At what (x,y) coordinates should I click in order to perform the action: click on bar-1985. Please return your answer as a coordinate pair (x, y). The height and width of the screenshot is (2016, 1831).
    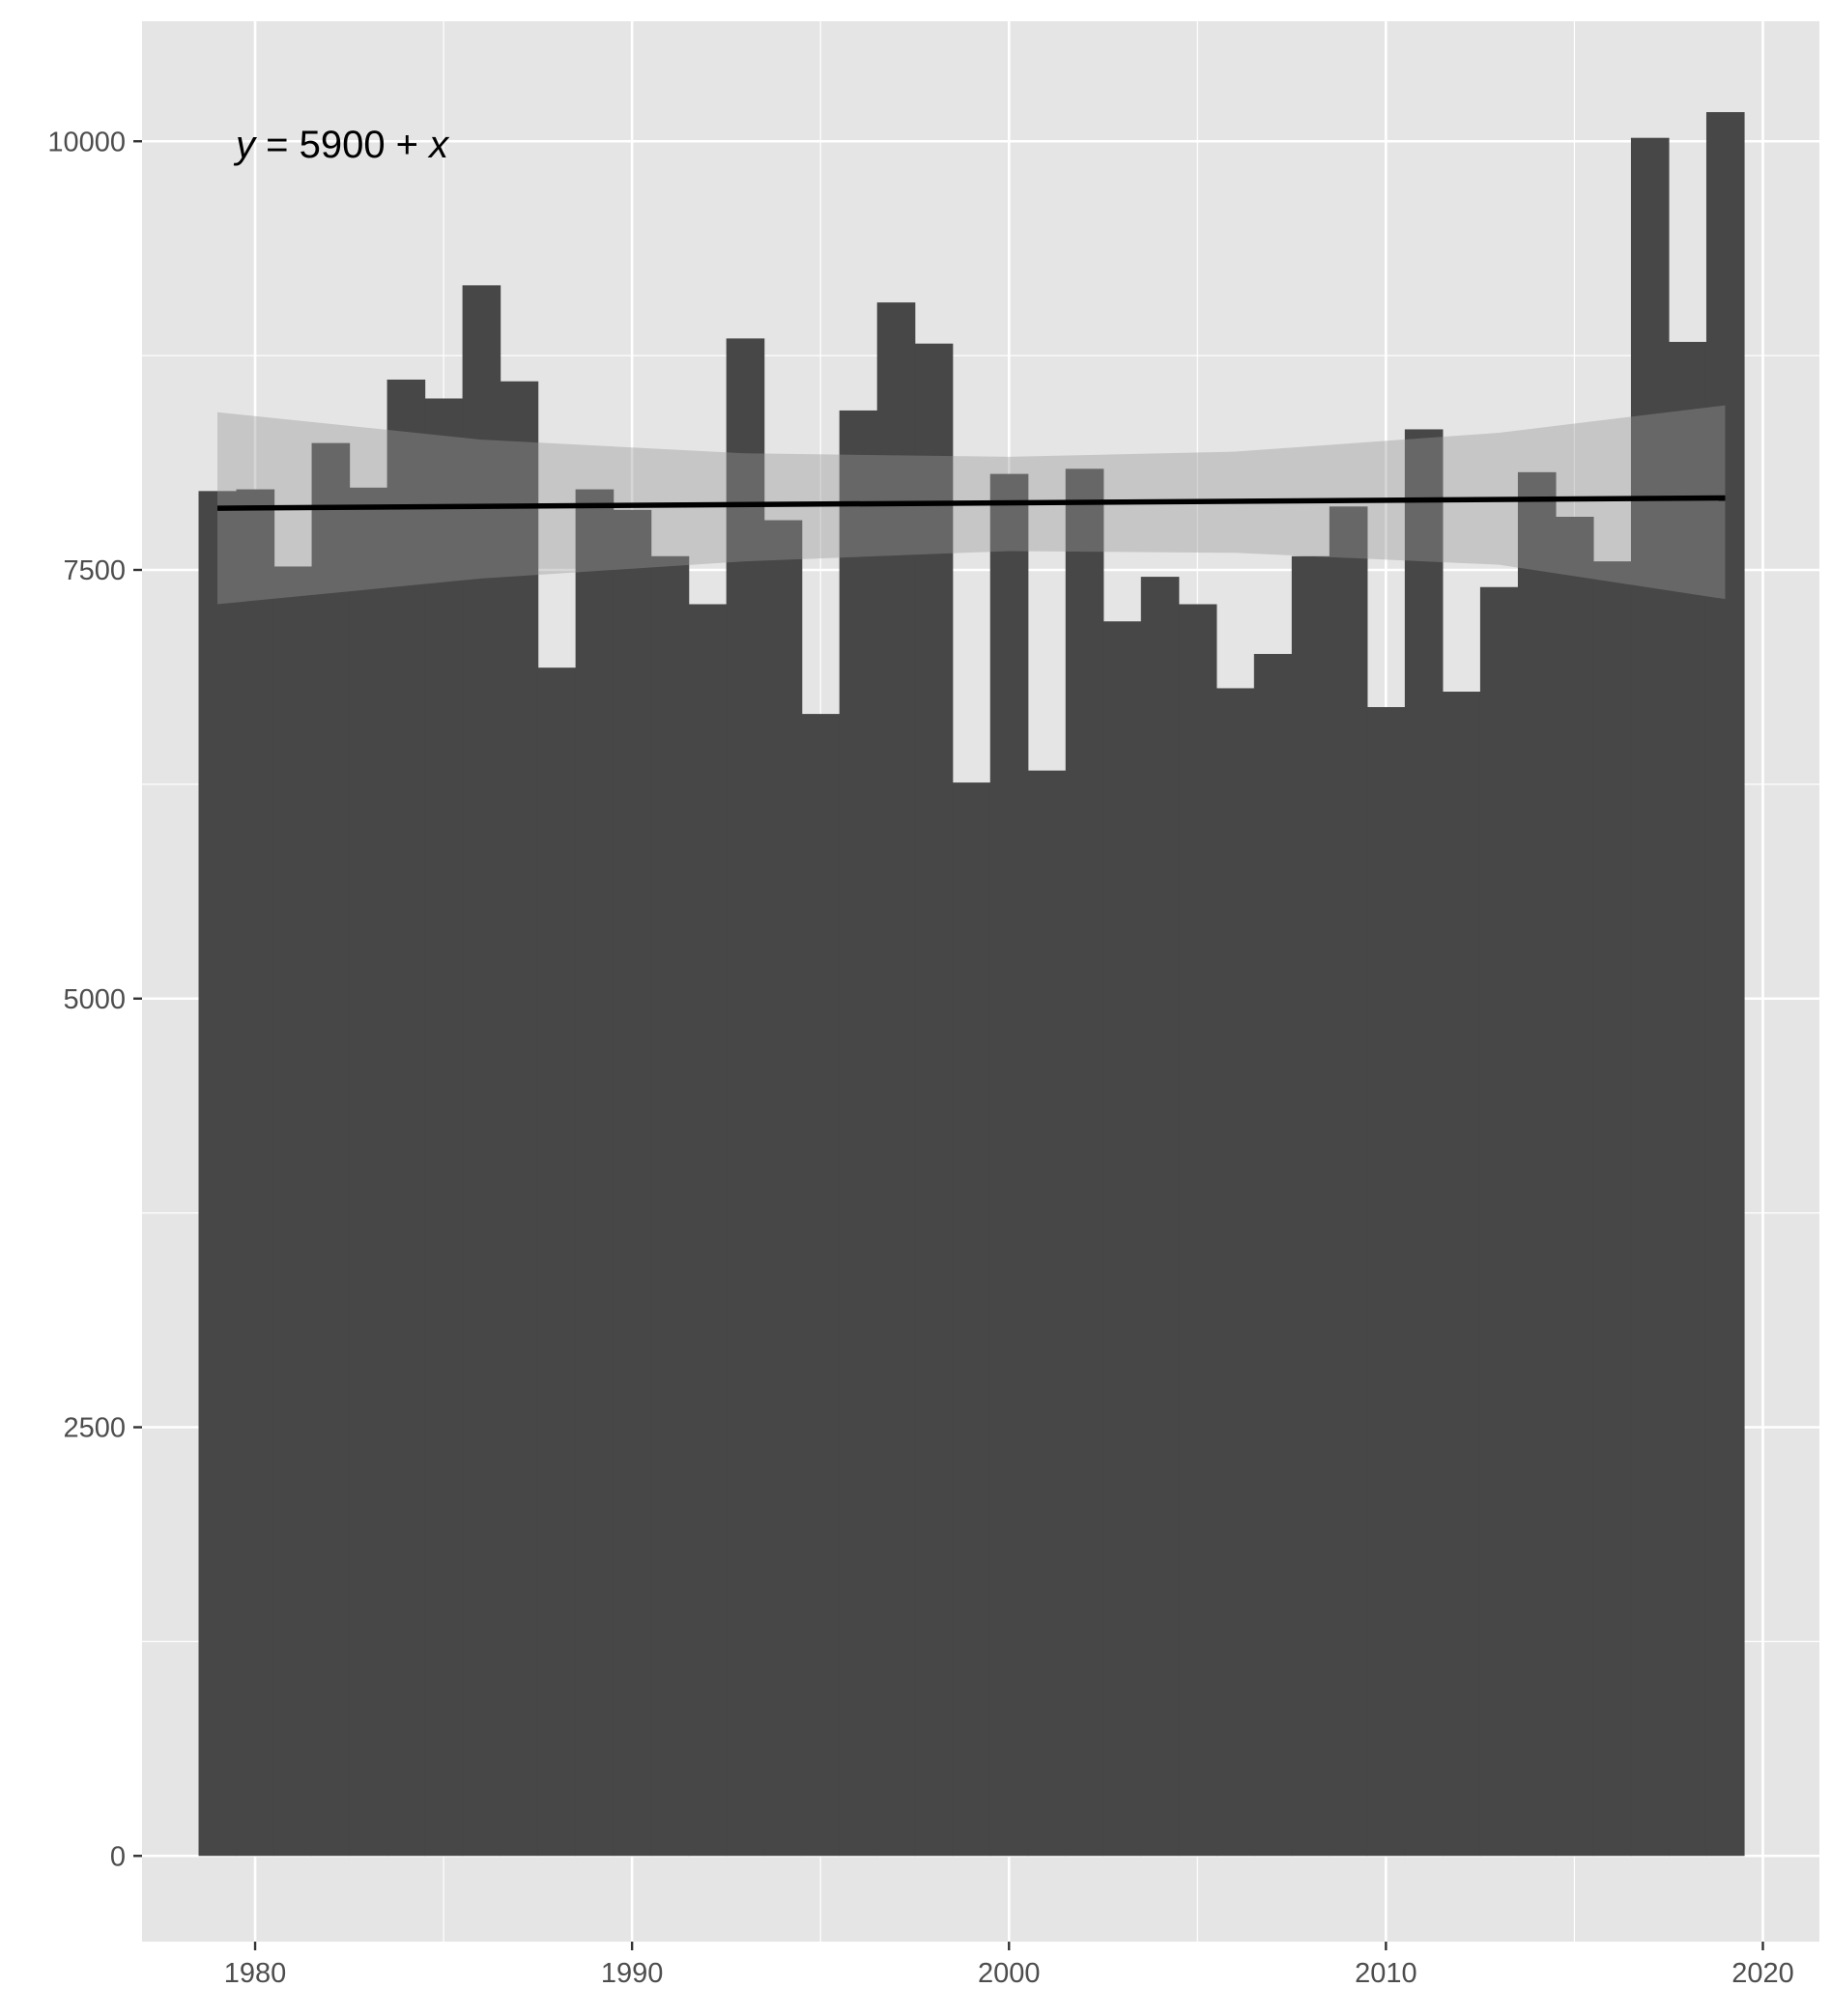
    Looking at the image, I should click on (444, 1127).